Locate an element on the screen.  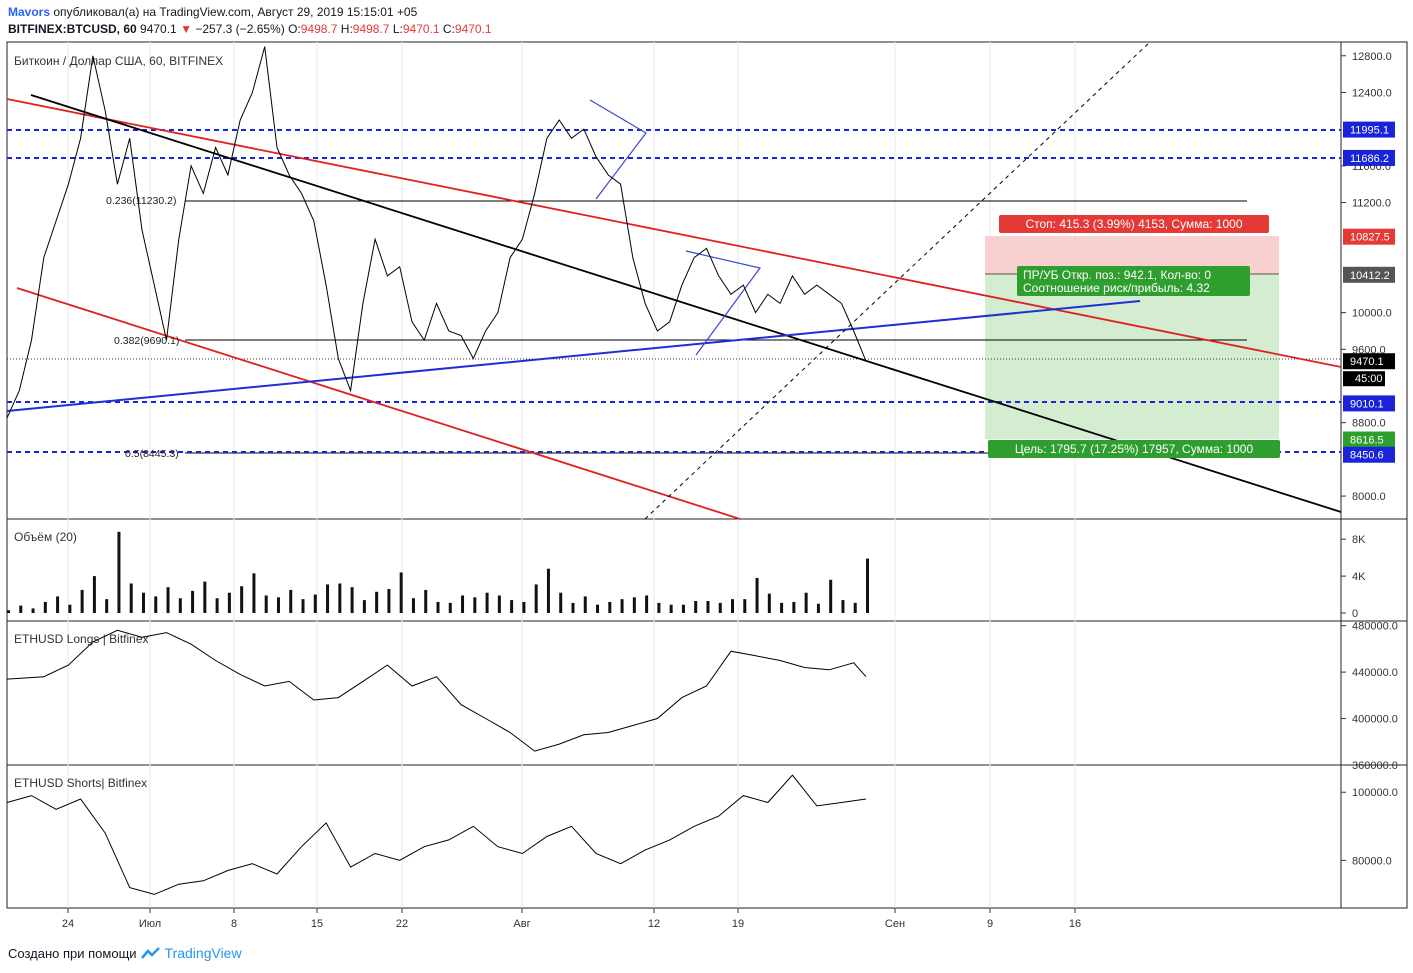
volume-axis: 8K 4K 0 is located at coordinates (1353, 577).